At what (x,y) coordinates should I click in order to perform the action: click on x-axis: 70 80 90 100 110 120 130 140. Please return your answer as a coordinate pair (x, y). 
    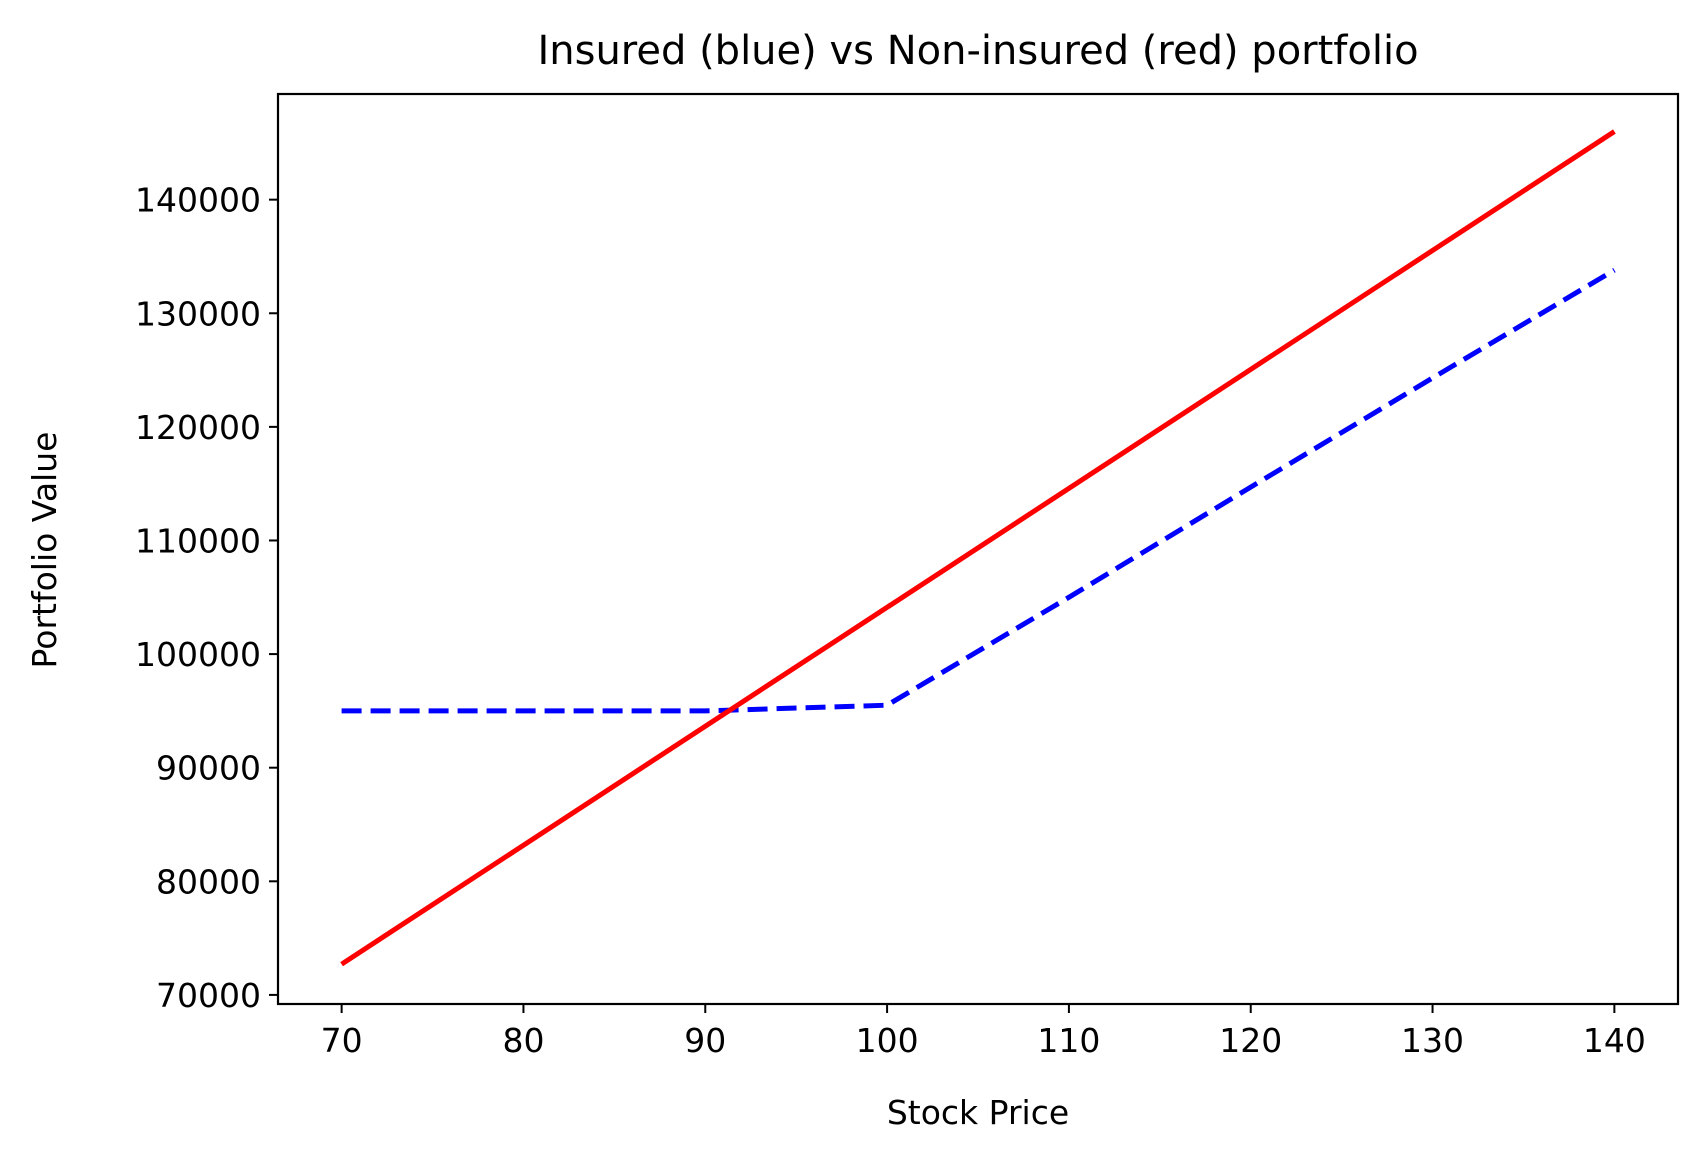
    Looking at the image, I should click on (983, 1032).